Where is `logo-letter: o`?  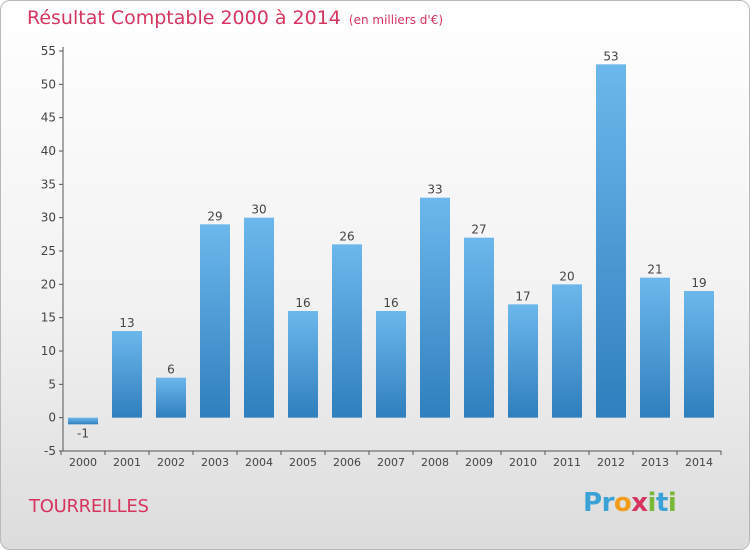 logo-letter: o is located at coordinates (622, 503).